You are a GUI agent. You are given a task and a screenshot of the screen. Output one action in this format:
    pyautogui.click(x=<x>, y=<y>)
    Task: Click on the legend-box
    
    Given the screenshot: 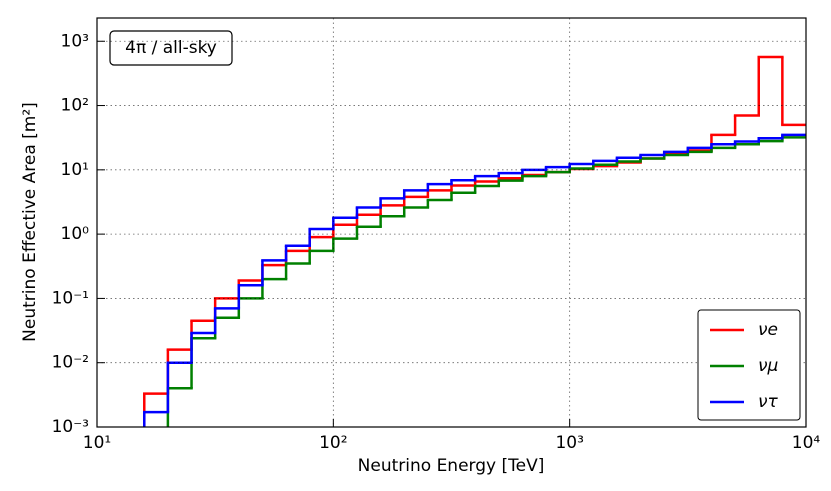 What is the action you would take?
    pyautogui.click(x=749, y=365)
    